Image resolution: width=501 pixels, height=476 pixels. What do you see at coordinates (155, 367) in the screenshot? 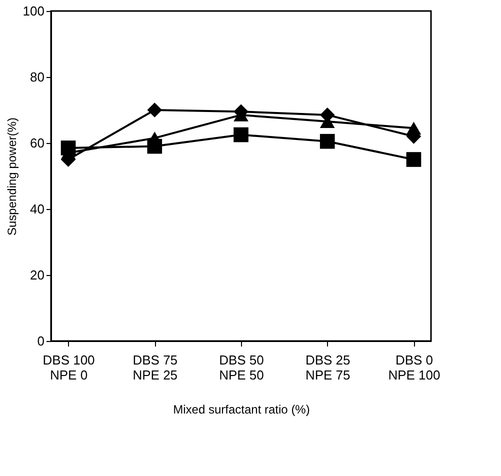
I see `x-tick-label: DBS 75 NPE 25` at bounding box center [155, 367].